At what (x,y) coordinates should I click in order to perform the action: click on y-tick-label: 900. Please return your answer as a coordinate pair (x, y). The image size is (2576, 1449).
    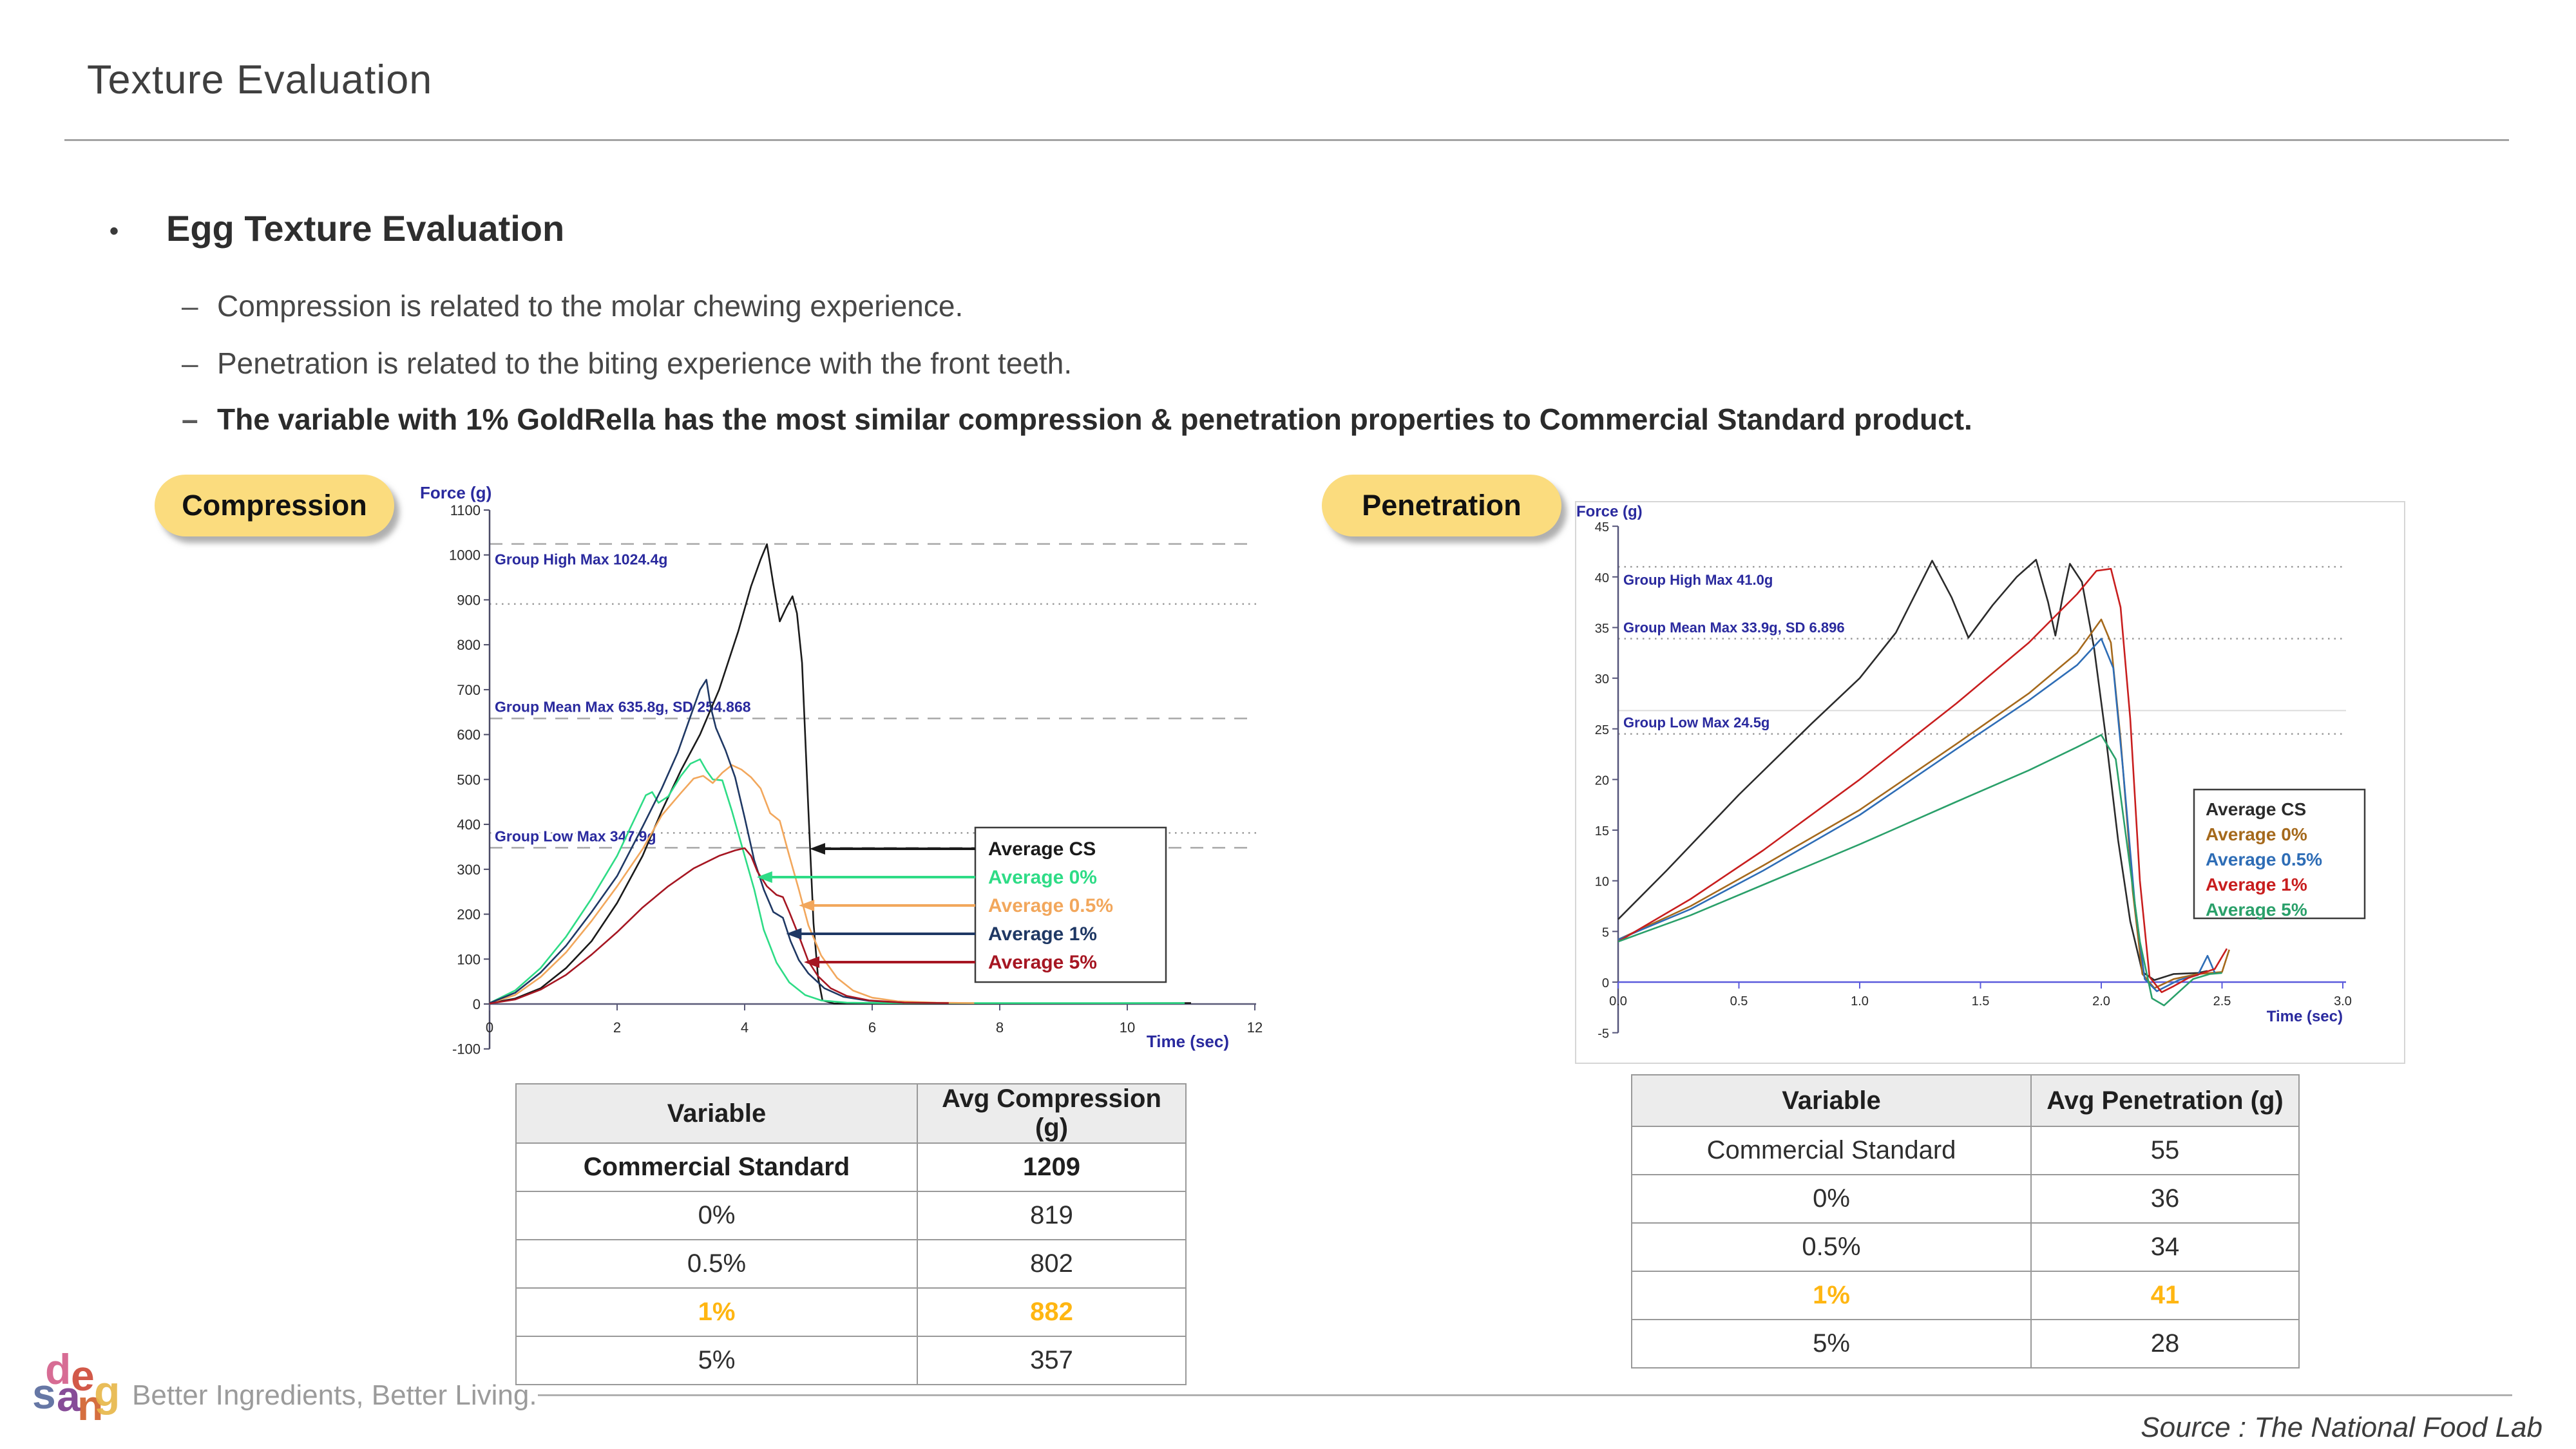
    Looking at the image, I should click on (469, 600).